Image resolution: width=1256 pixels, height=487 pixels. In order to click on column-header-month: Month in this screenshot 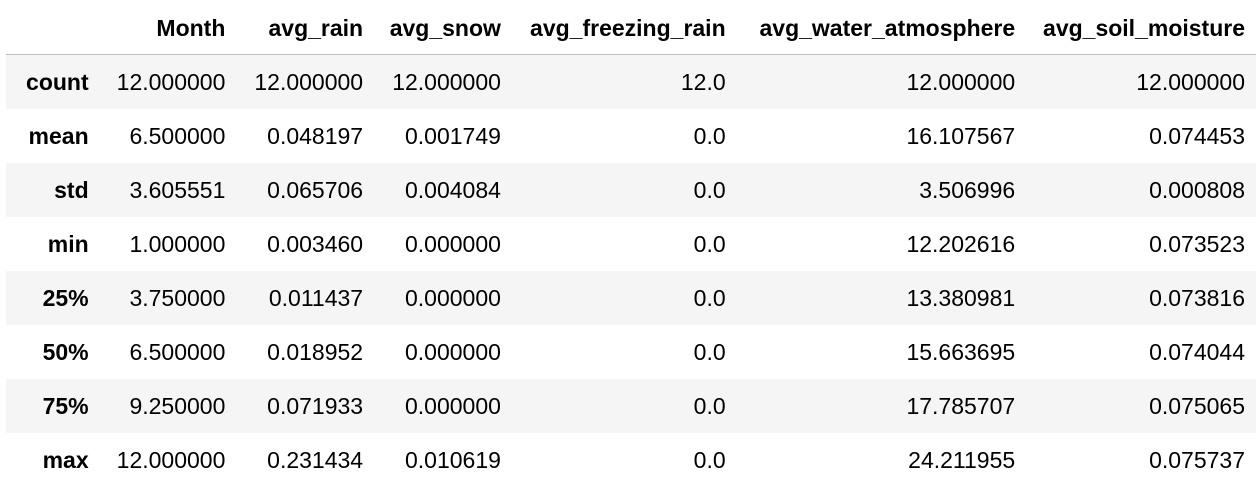, I will do `click(168, 28)`.